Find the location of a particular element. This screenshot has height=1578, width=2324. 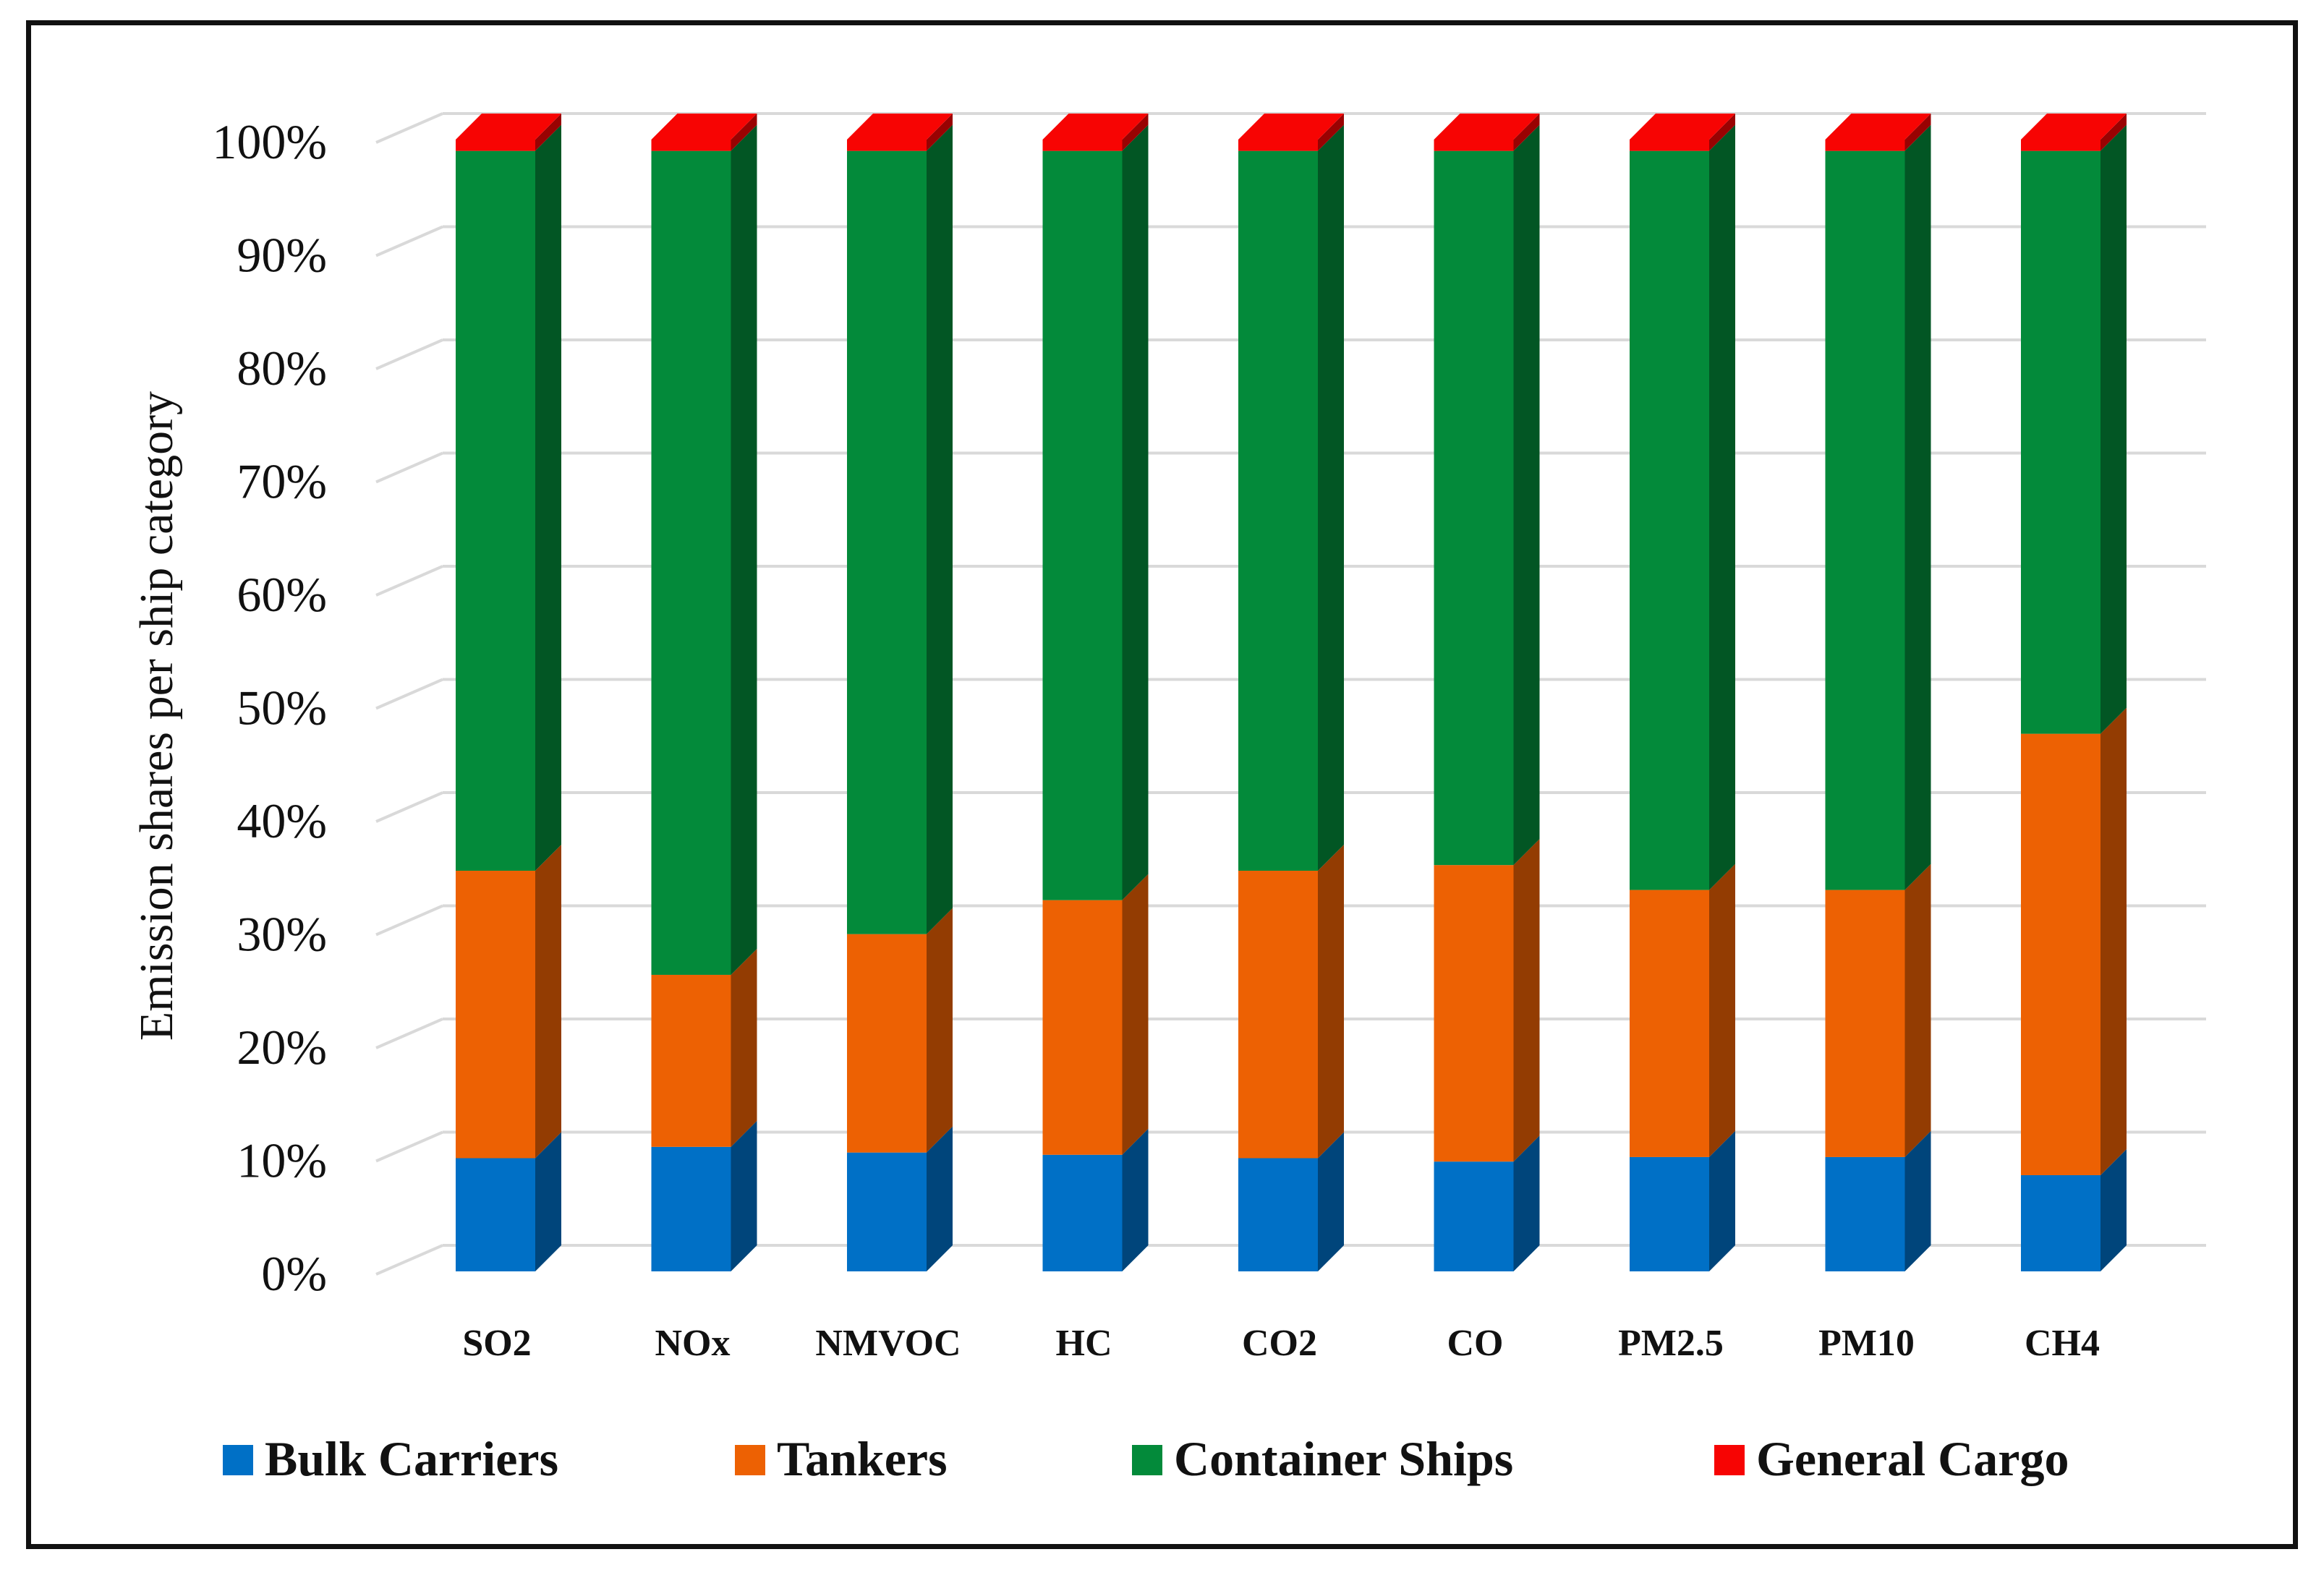

legend-label: Bulk Carriers is located at coordinates (411, 1458).